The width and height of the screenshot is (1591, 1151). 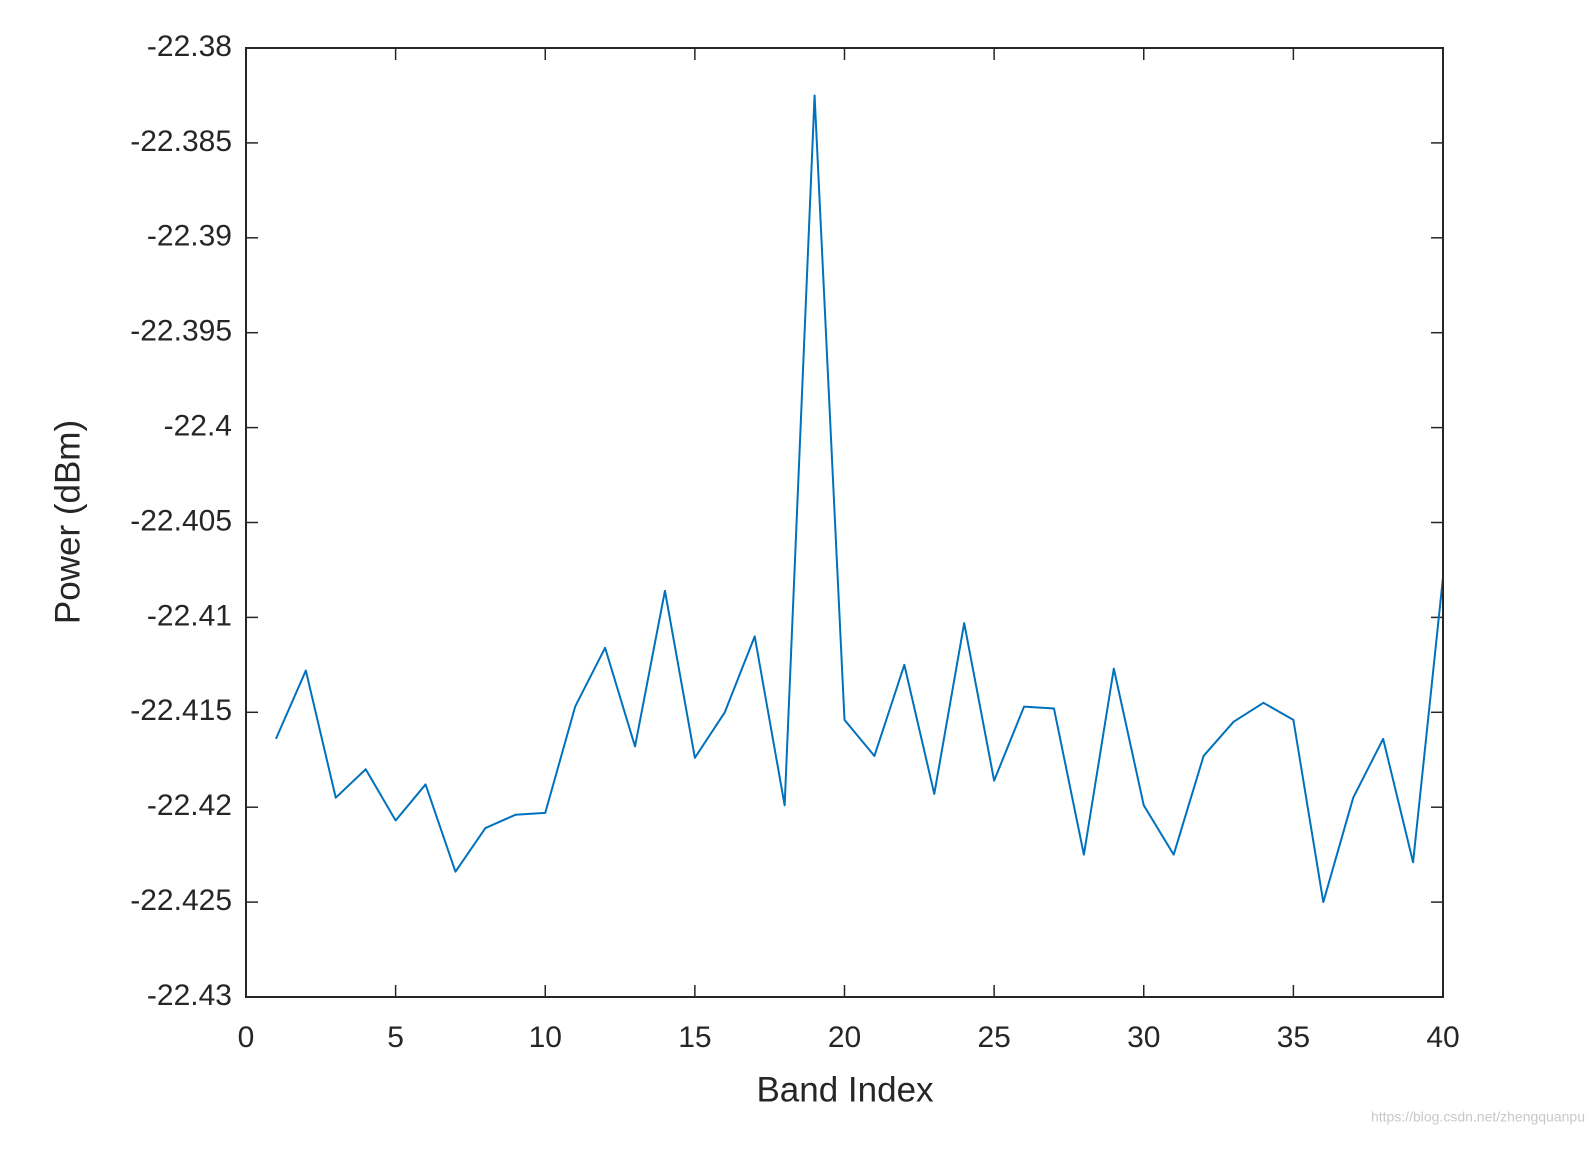 I want to click on x-tick-label: 25, so click(x=993, y=1037).